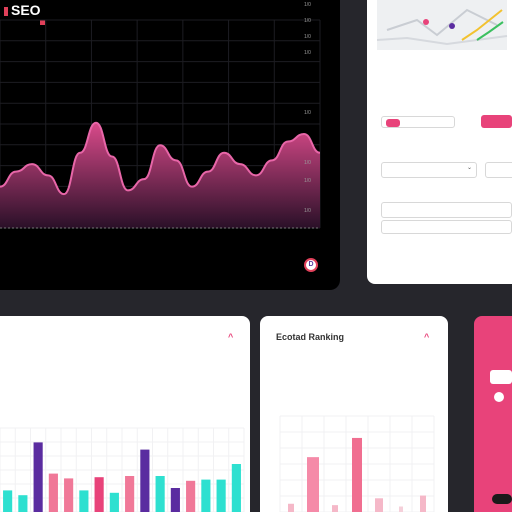 The height and width of the screenshot is (512, 512). I want to click on action-button, so click(496, 121).